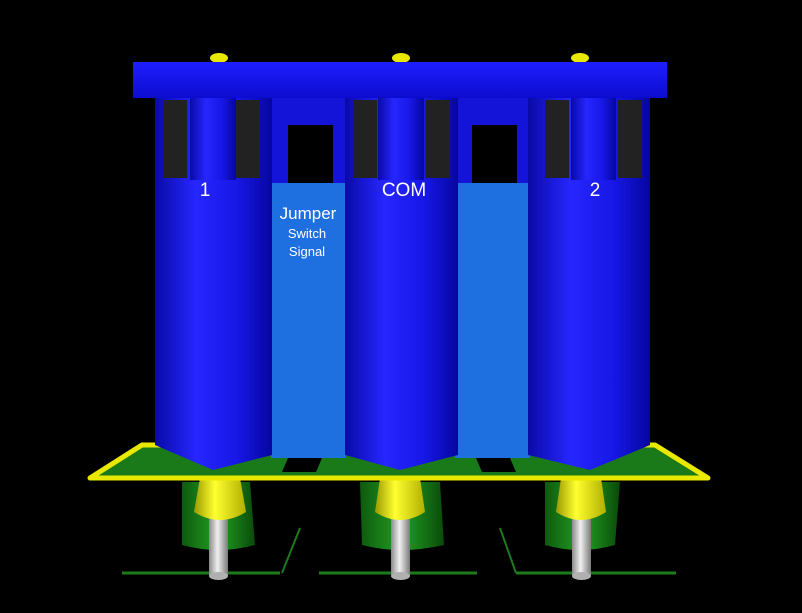 The width and height of the screenshot is (802, 613). Describe the element at coordinates (400, 499) in the screenshot. I see `pin-collars` at that location.